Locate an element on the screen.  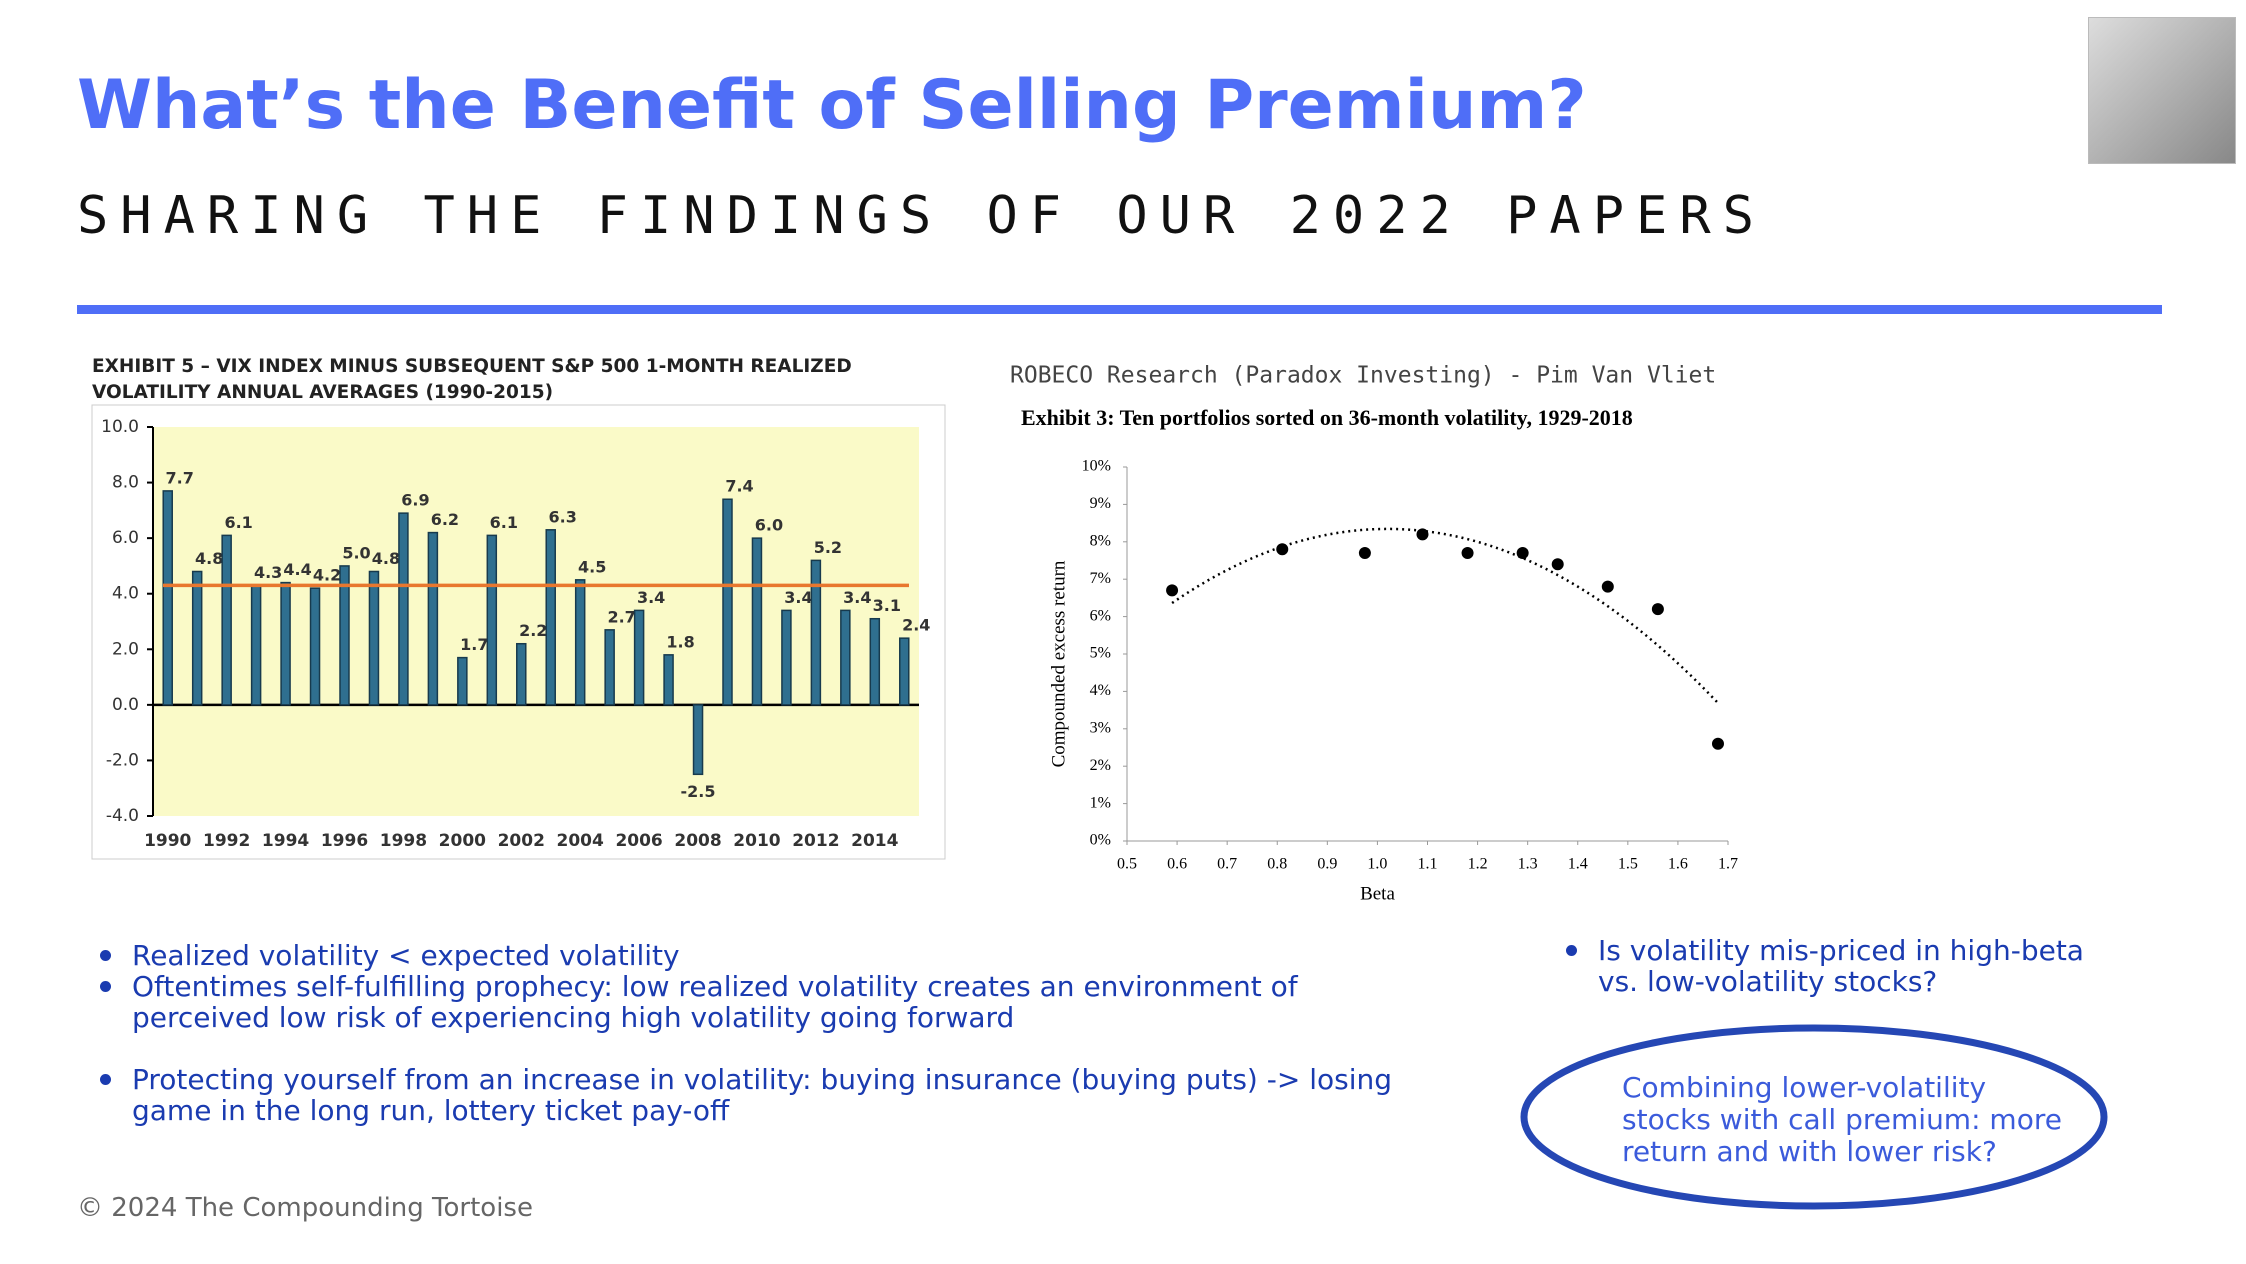
x-tick-label: 1990 is located at coordinates (167, 841).